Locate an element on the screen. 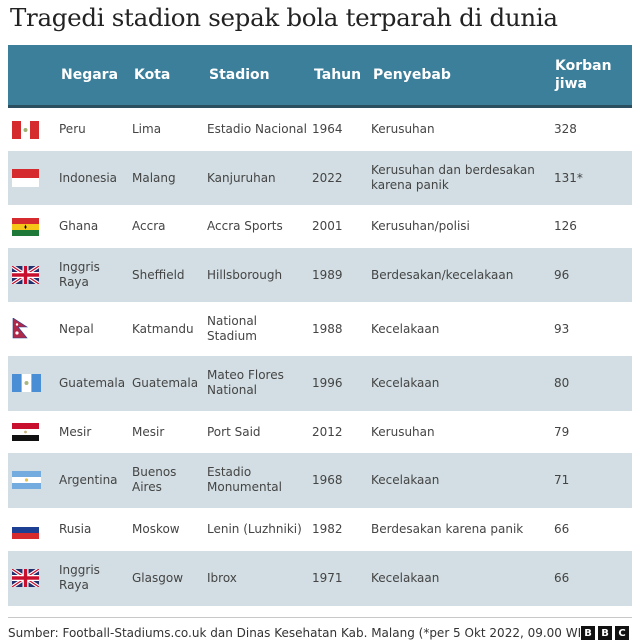 The image size is (640, 640). cell-stadium: Hillsborough is located at coordinates (245, 275).